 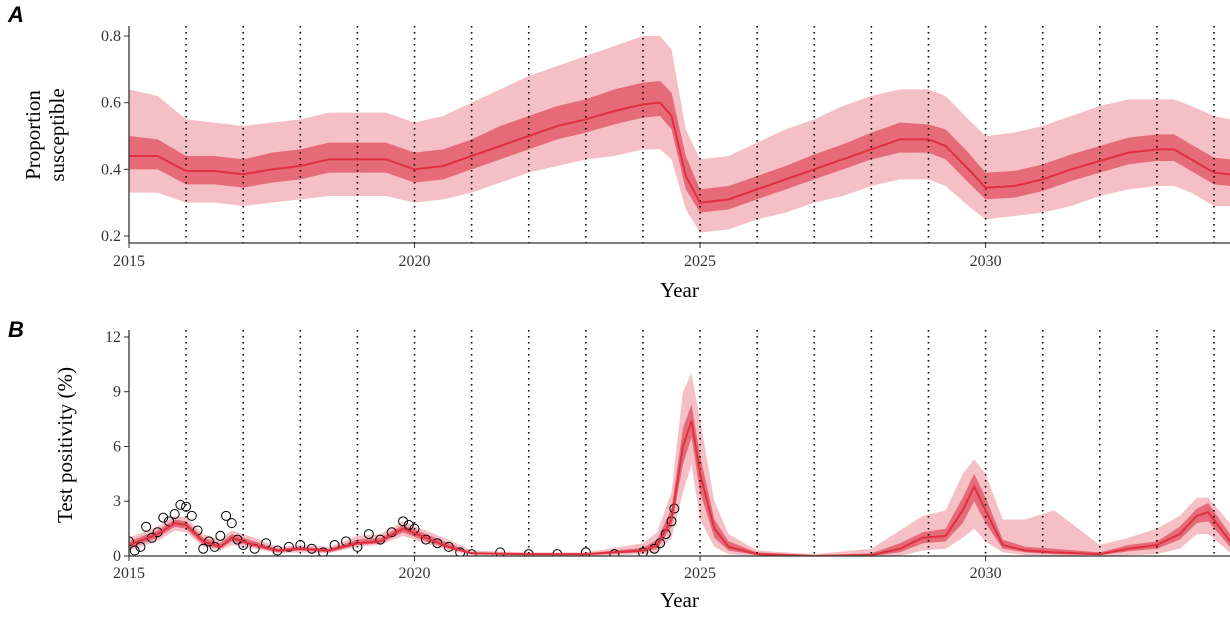 I want to click on y-tick-label: 6, so click(x=117, y=446).